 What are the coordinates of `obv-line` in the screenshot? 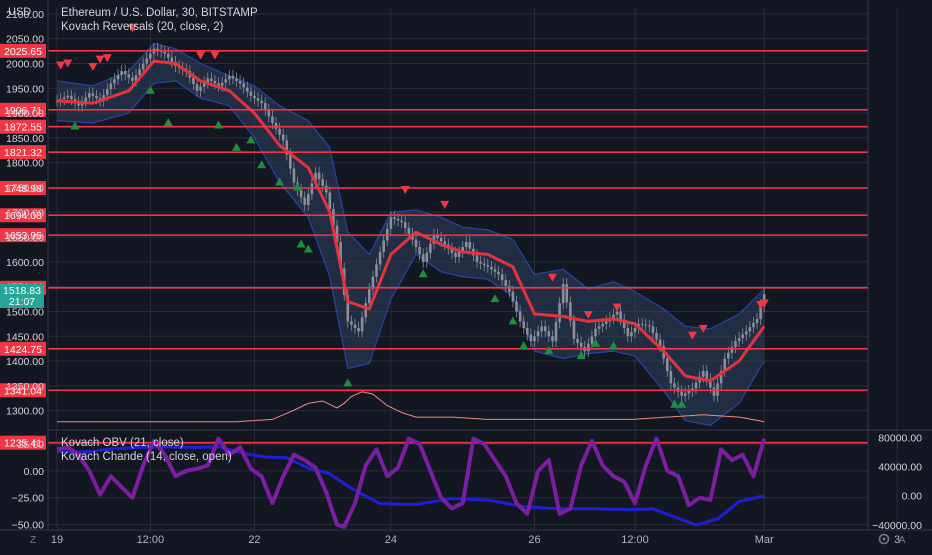 It's located at (411, 486).